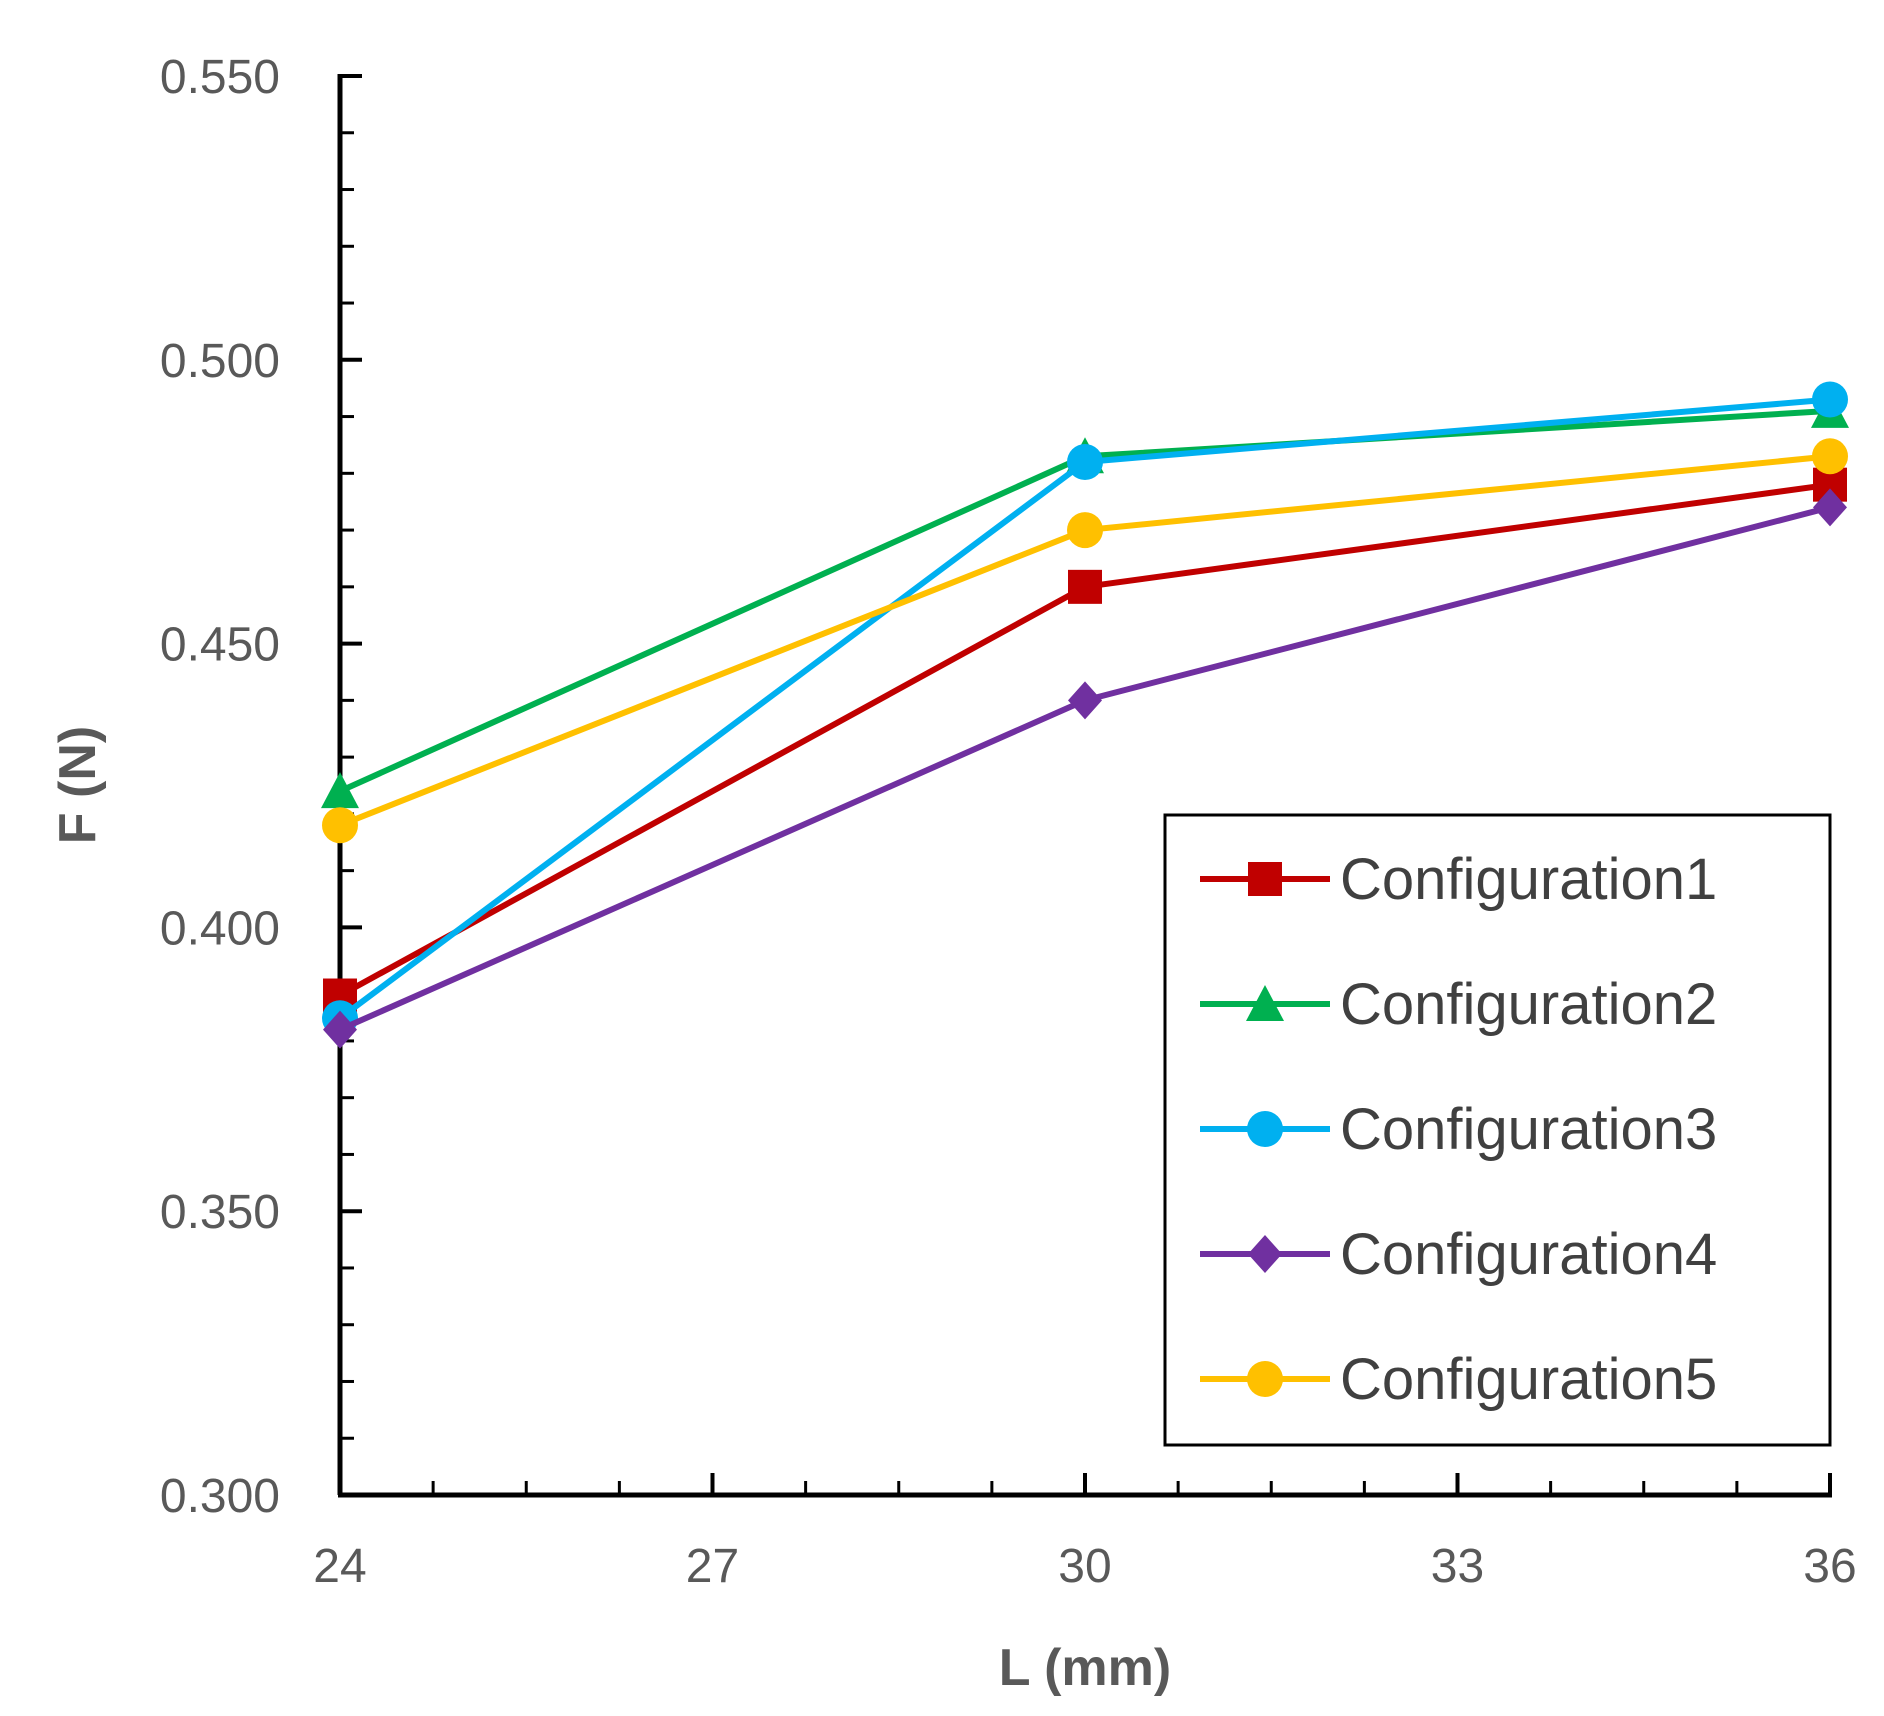 Image resolution: width=1884 pixels, height=1716 pixels. What do you see at coordinates (220, 361) in the screenshot?
I see `y-tick-label: 0.500` at bounding box center [220, 361].